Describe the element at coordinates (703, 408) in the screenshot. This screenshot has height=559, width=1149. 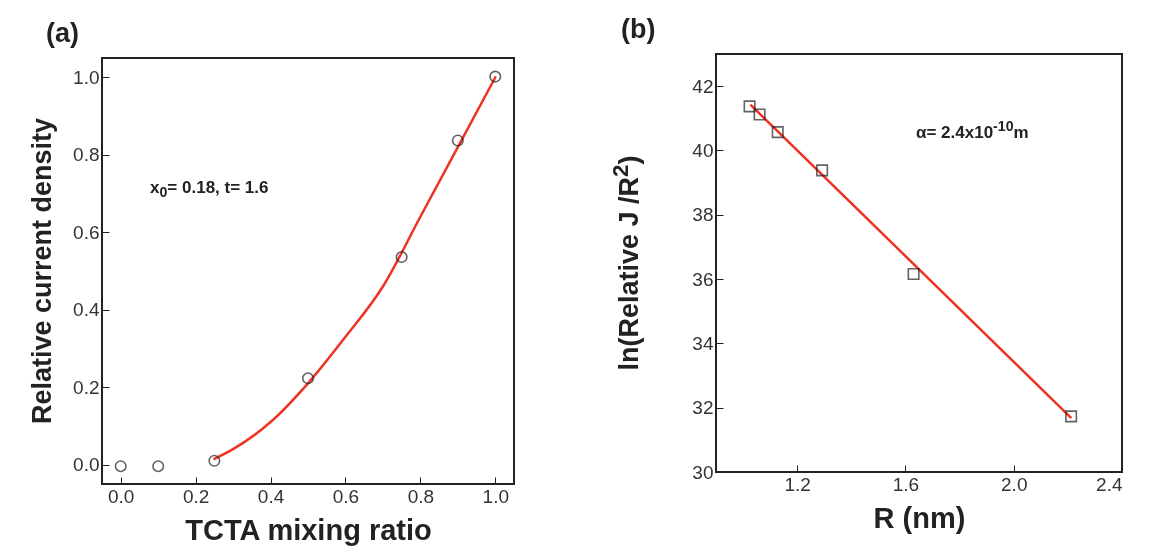
I see `y-tick-label: 32` at that location.